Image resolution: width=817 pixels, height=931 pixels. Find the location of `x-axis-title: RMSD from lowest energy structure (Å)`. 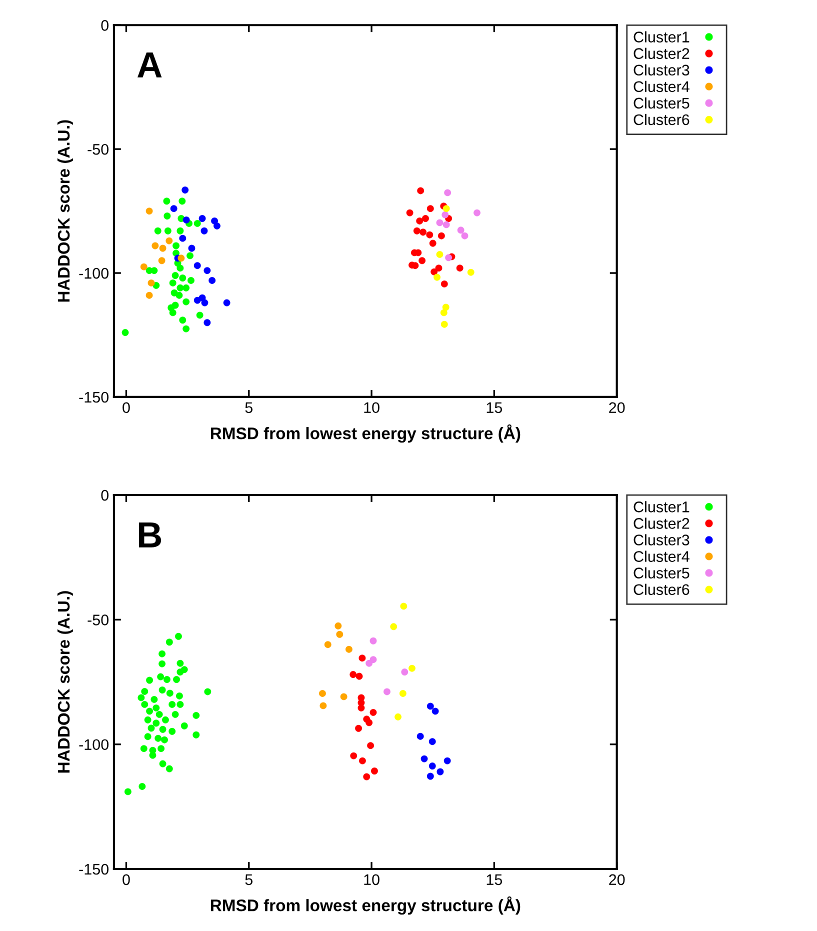

x-axis-title: RMSD from lowest energy structure (Å) is located at coordinates (365, 905).